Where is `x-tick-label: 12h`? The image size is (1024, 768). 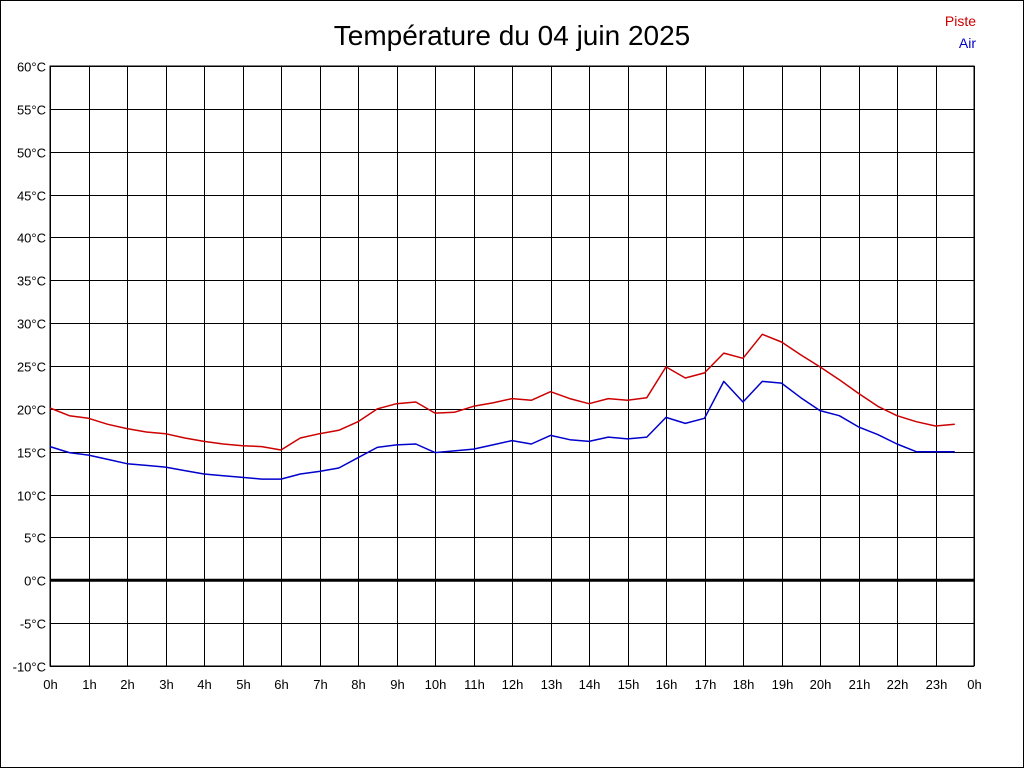 x-tick-label: 12h is located at coordinates (513, 684).